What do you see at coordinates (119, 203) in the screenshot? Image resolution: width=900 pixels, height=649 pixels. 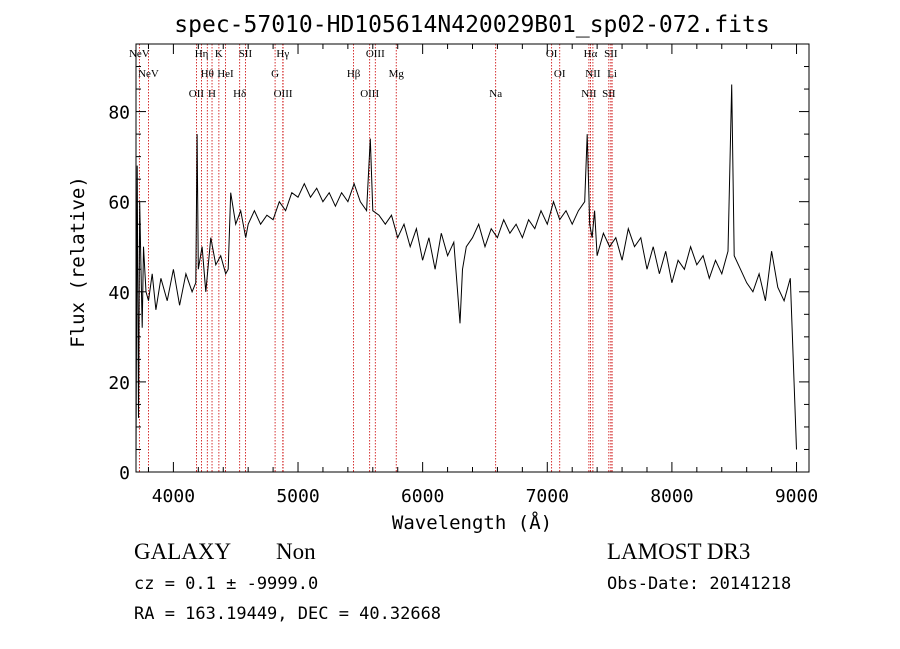 I see `y-tick-label: 60` at bounding box center [119, 203].